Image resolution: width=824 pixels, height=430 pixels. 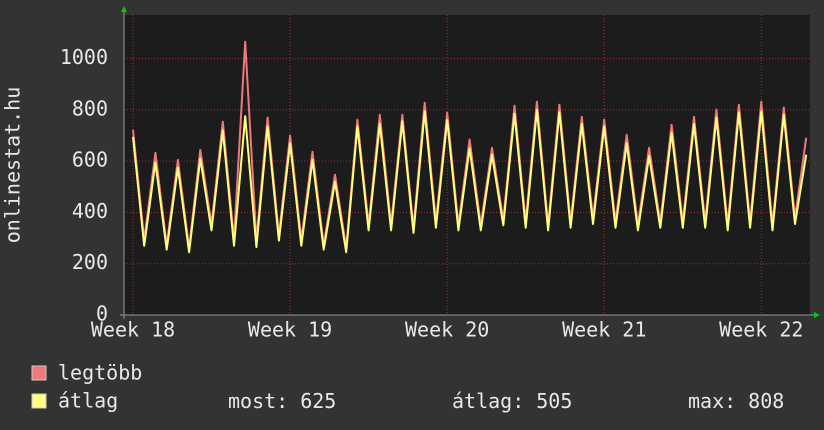 What do you see at coordinates (766, 401) in the screenshot?
I see `stat-value: 808` at bounding box center [766, 401].